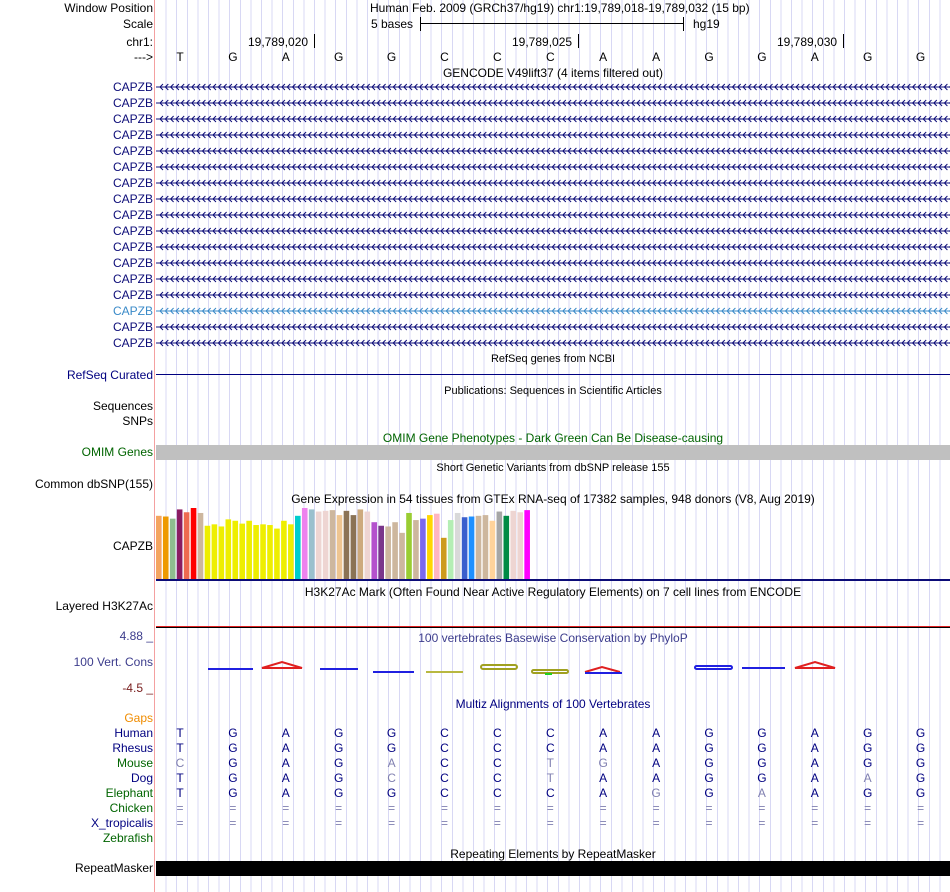  Describe the element at coordinates (553, 73) in the screenshot. I see `gencode-track-title: GENCODE V49lift37 (4 items filtered out)` at that location.